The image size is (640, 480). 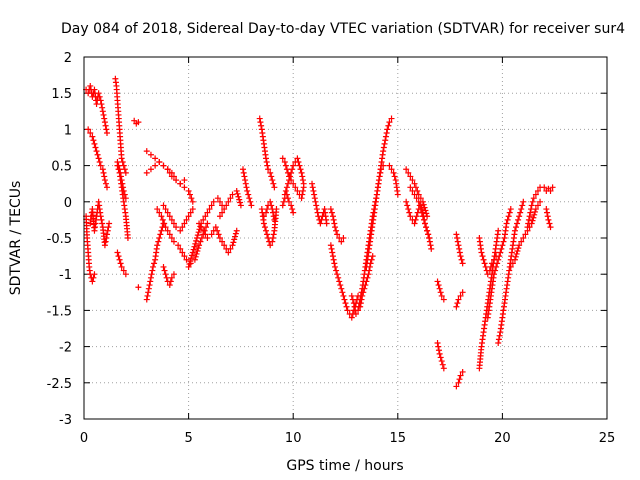 I want to click on y-tick-label: 0.5, so click(x=61, y=167).